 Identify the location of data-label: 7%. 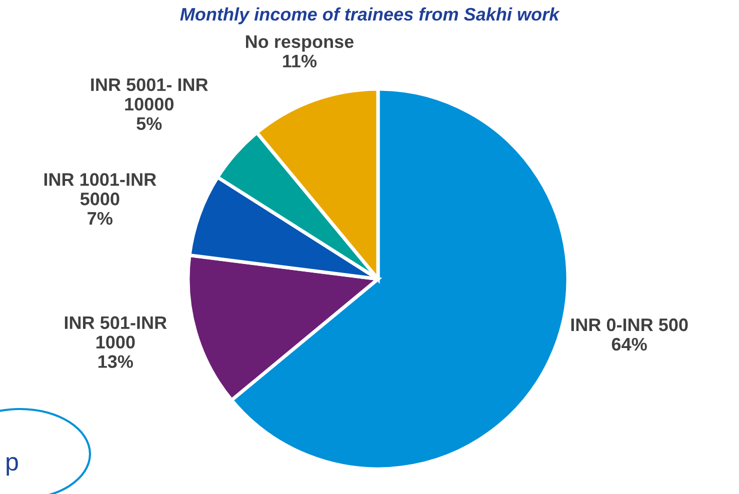
(100, 218).